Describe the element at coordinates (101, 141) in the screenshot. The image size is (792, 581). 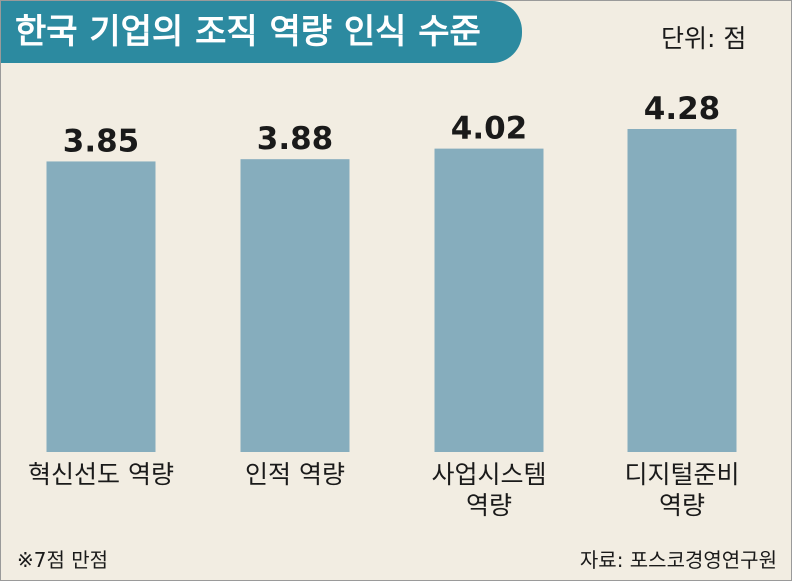
I see `value-label-1: 3.85` at that location.